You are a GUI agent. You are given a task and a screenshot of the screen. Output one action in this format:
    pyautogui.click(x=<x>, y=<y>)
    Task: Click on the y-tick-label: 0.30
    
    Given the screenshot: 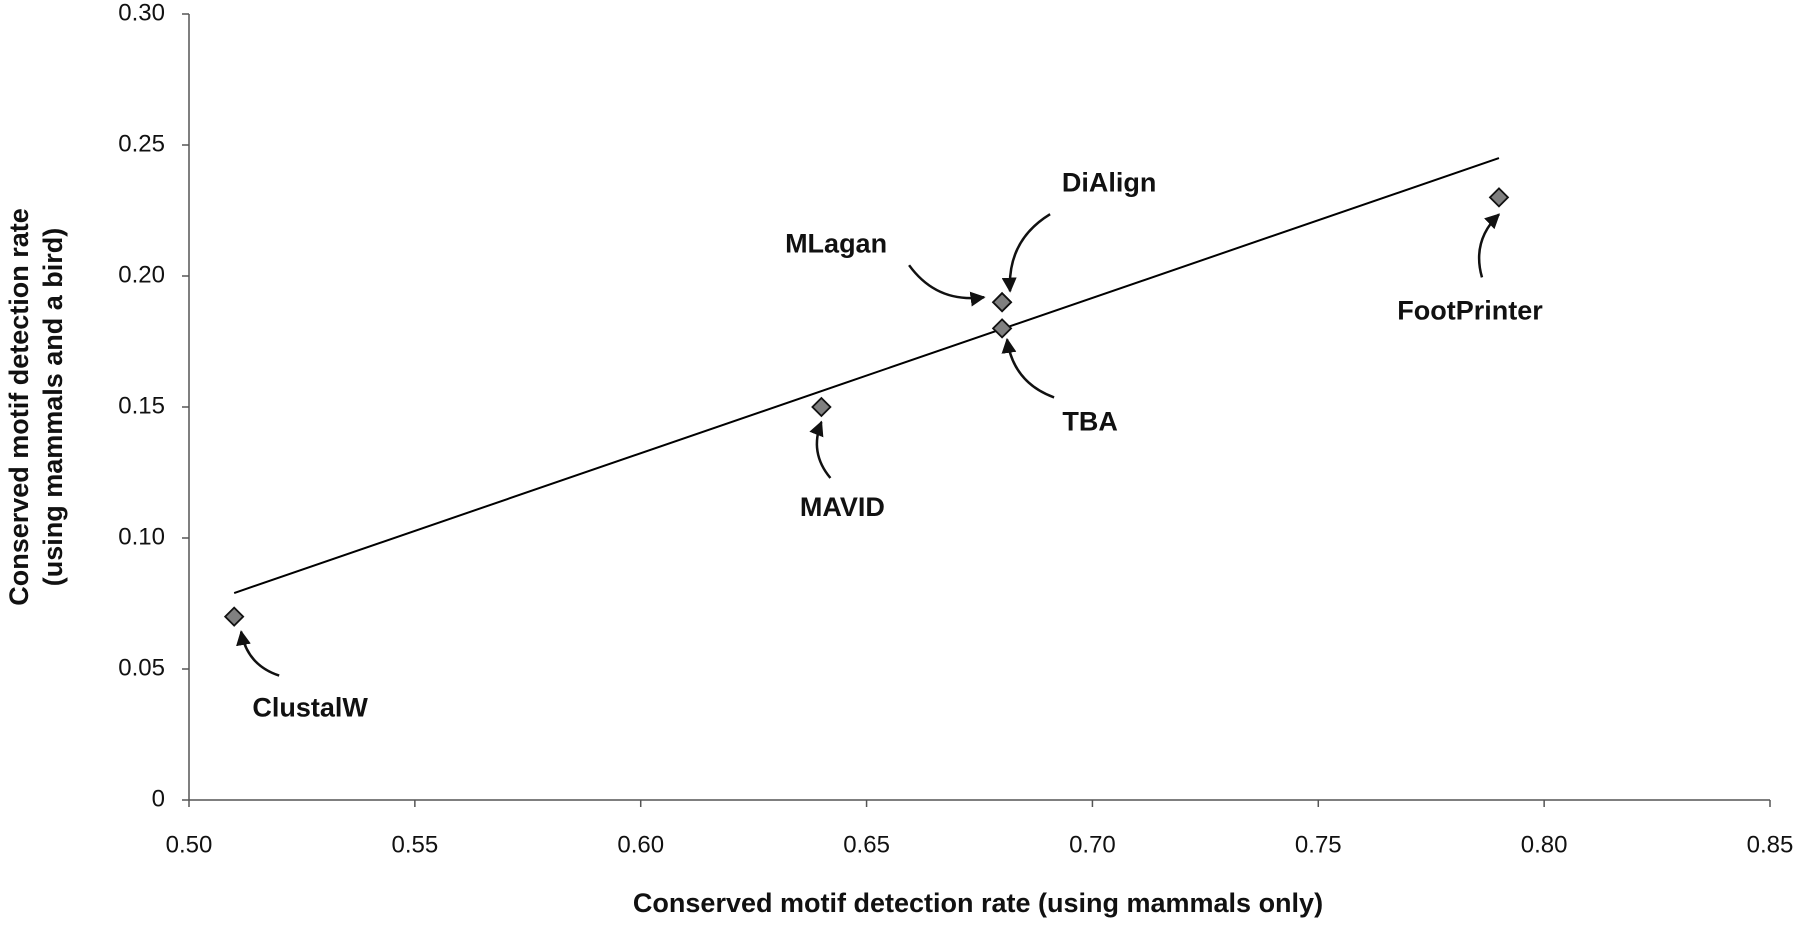 What is the action you would take?
    pyautogui.click(x=141, y=13)
    